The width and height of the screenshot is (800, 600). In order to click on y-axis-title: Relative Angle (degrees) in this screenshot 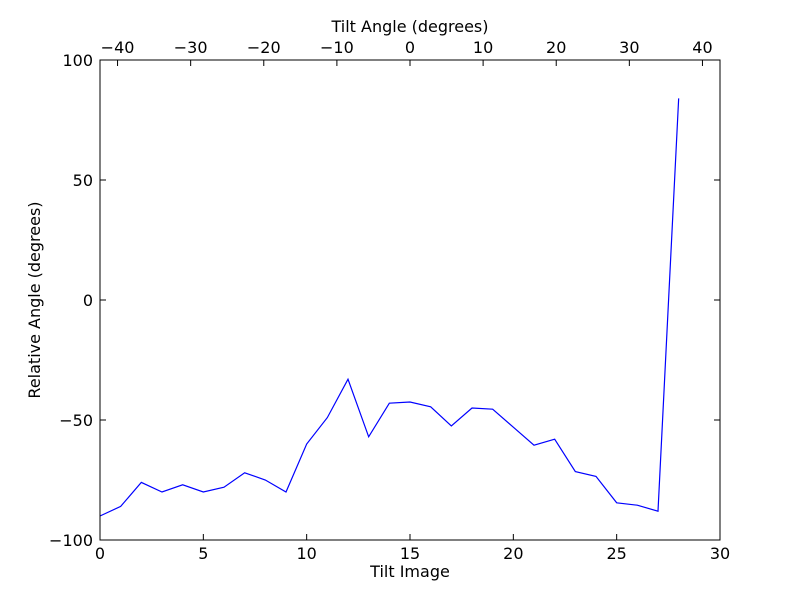, I will do `click(34, 299)`.